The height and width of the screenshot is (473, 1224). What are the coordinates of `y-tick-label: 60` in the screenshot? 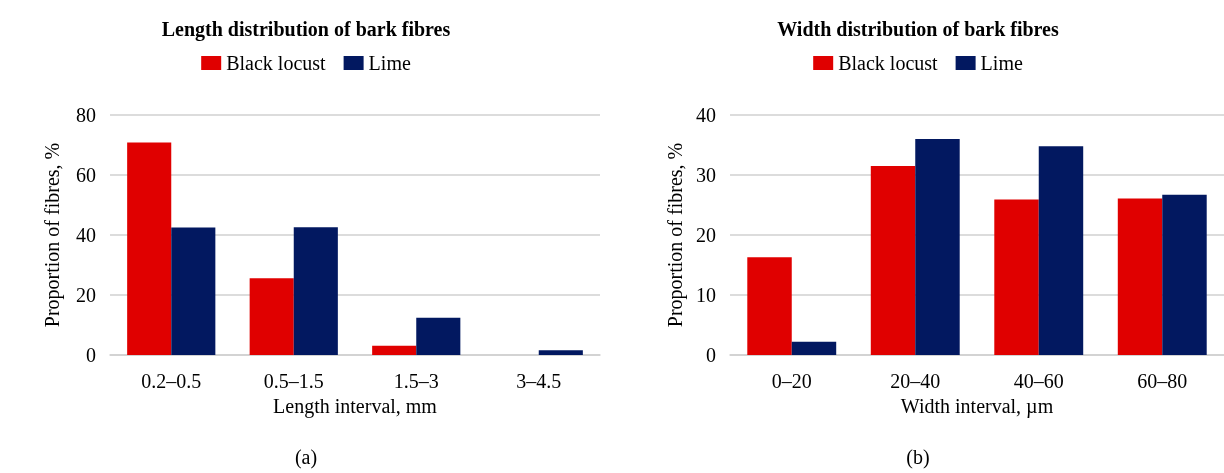 It's located at (86, 175).